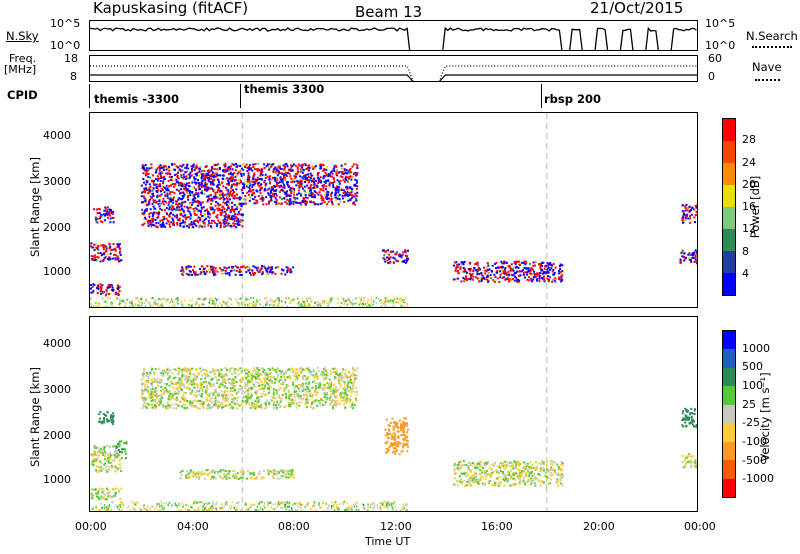 The height and width of the screenshot is (554, 800). I want to click on xtick-2: 08:00, so click(294, 526).